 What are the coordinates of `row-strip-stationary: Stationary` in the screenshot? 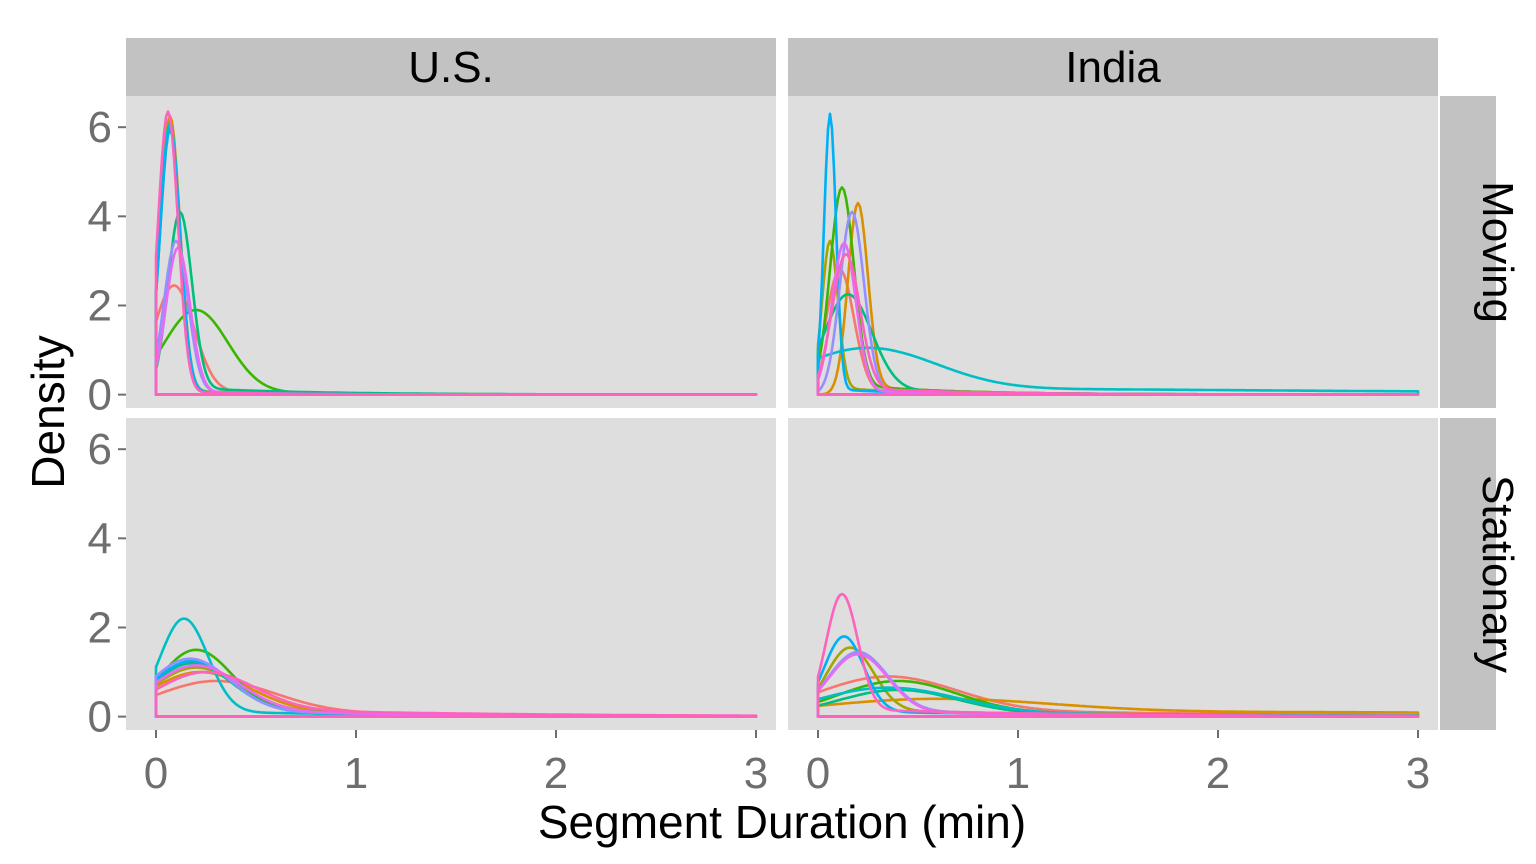 It's located at (1481, 574).